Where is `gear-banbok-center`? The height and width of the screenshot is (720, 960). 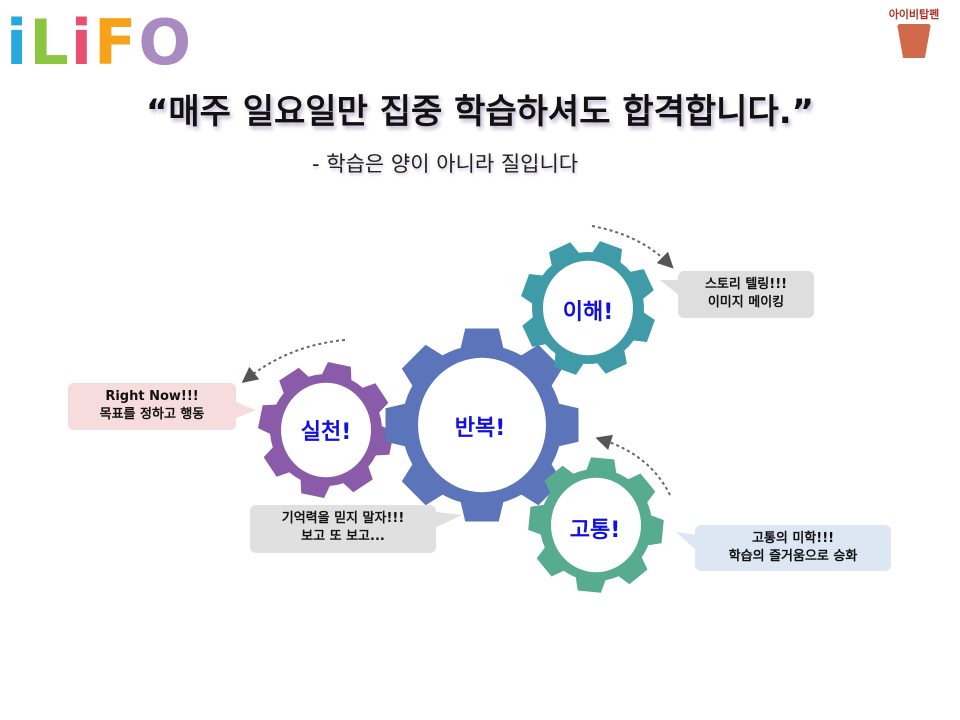
gear-banbok-center is located at coordinates (482, 425).